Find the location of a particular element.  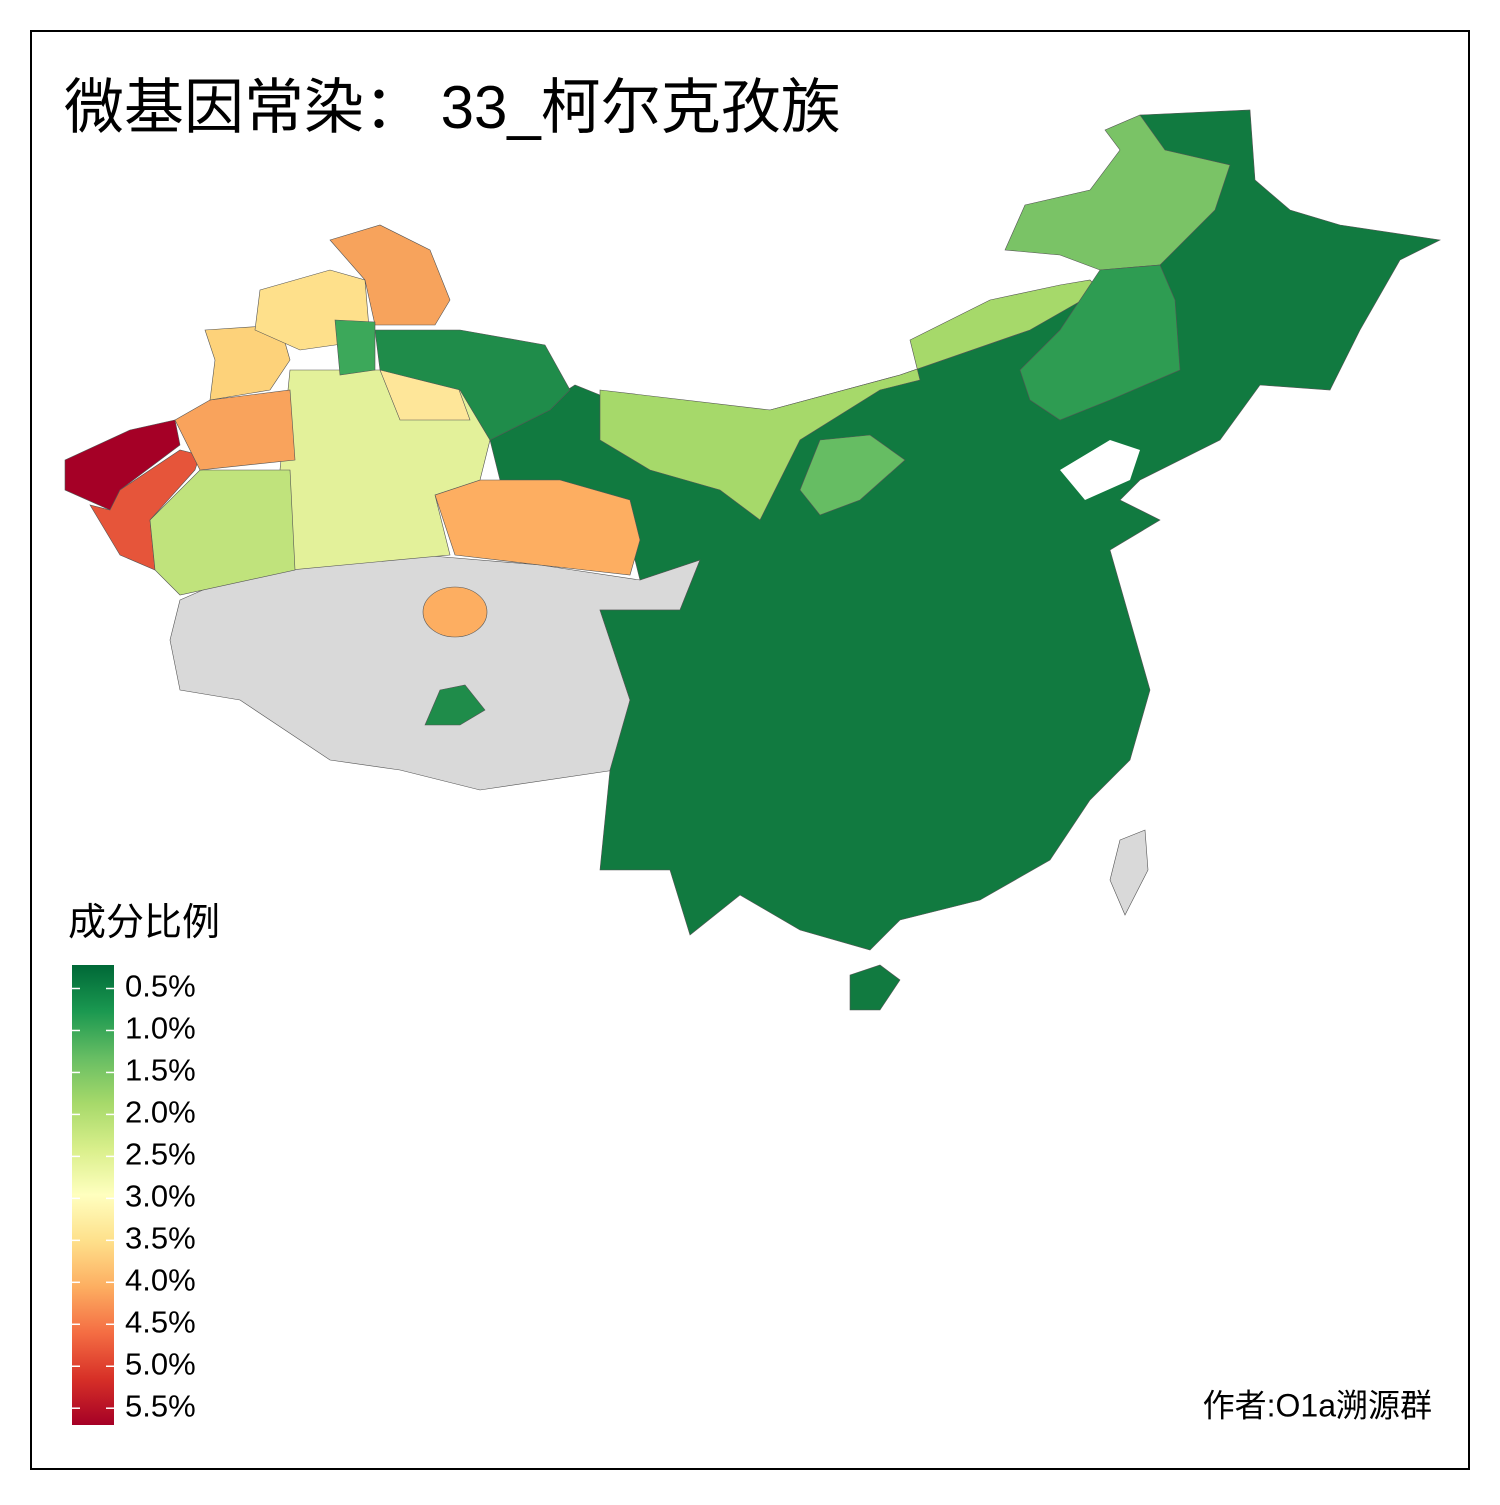

credit: 作者:O1a溯源群 is located at coordinates (1317, 1405).